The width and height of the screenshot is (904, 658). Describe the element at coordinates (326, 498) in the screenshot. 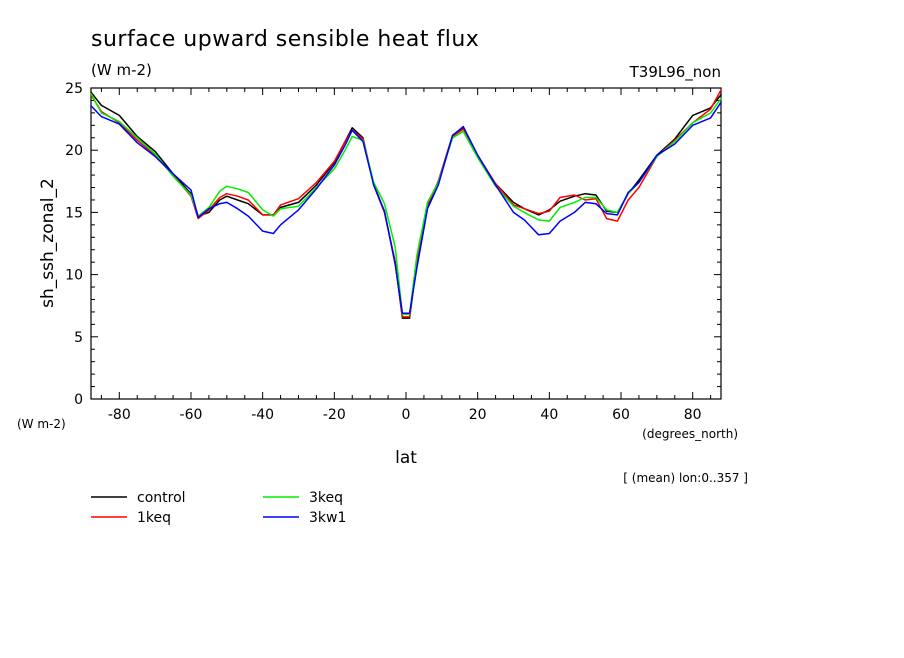

I see `legend-label-3keq: 3keq` at that location.